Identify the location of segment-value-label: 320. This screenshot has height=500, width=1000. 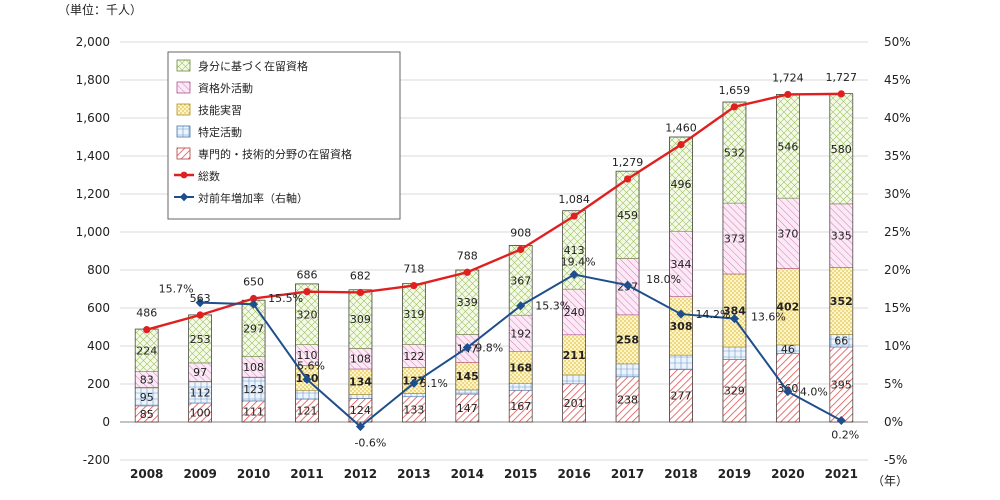
(307, 314).